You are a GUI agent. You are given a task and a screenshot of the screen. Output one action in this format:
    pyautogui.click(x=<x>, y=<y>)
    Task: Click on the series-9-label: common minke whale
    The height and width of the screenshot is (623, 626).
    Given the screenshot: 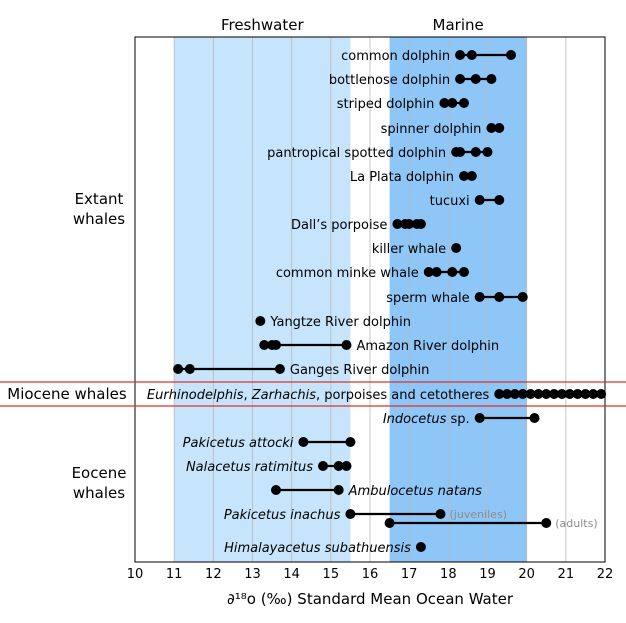 What is the action you would take?
    pyautogui.click(x=347, y=273)
    